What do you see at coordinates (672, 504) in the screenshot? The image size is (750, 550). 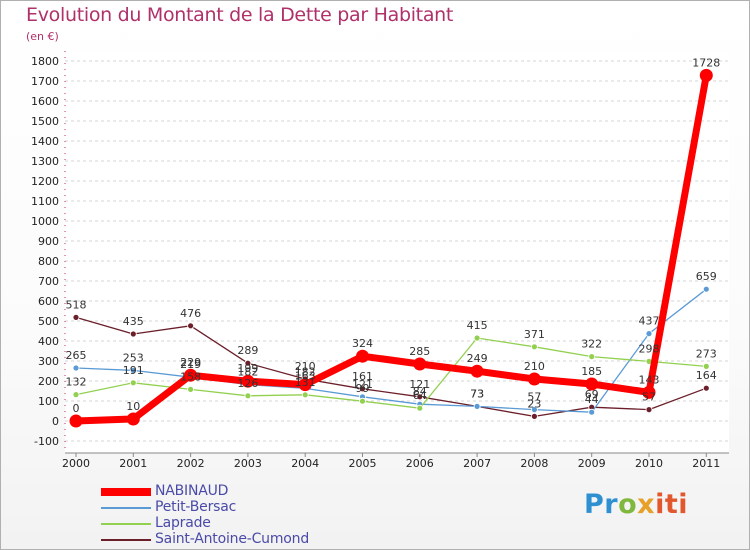 I see `logo-part: iti` at bounding box center [672, 504].